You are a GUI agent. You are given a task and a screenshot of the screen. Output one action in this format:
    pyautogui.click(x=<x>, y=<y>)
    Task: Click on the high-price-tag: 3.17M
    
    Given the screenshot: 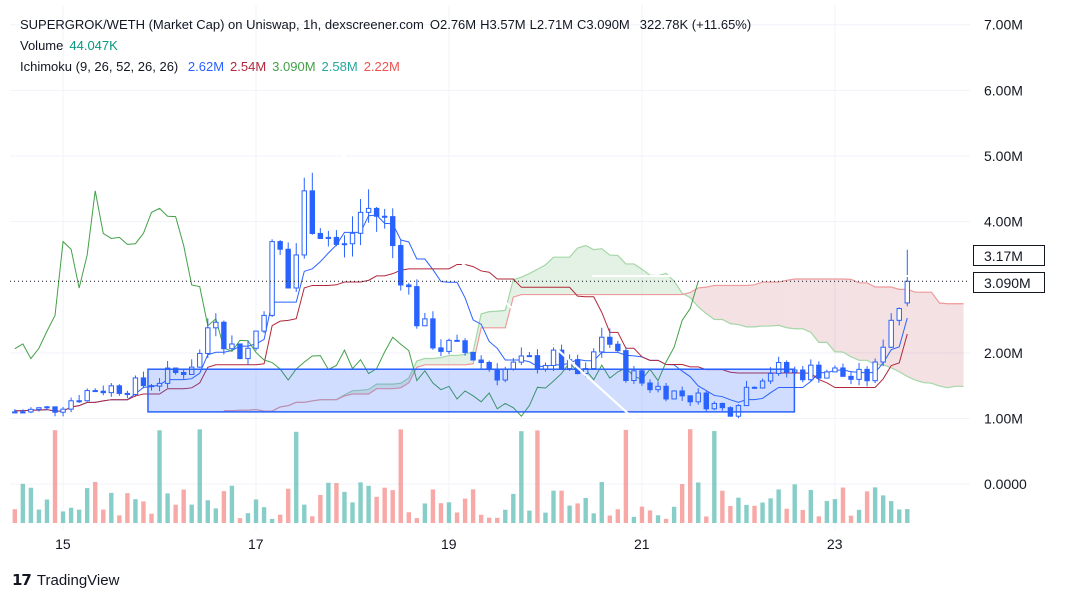 What is the action you would take?
    pyautogui.click(x=1009, y=255)
    